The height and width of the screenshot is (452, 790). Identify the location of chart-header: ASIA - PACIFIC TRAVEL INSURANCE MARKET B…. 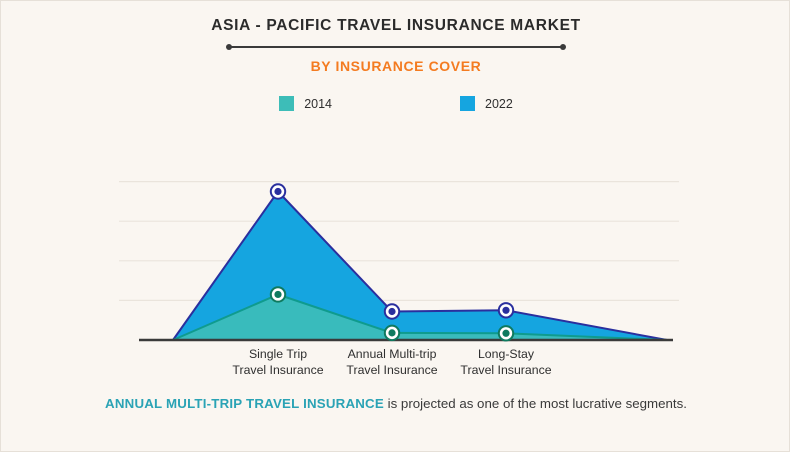
(395, 45).